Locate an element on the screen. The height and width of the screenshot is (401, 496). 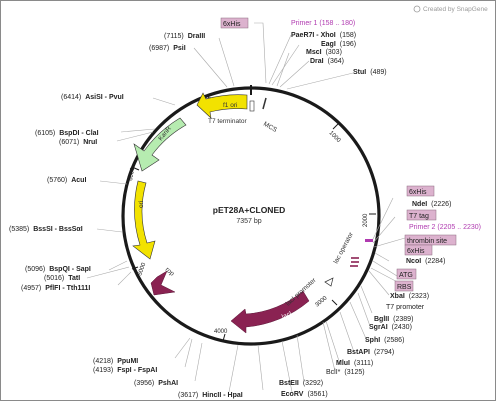
site-label: (5760) AcuI is located at coordinates (66, 180).